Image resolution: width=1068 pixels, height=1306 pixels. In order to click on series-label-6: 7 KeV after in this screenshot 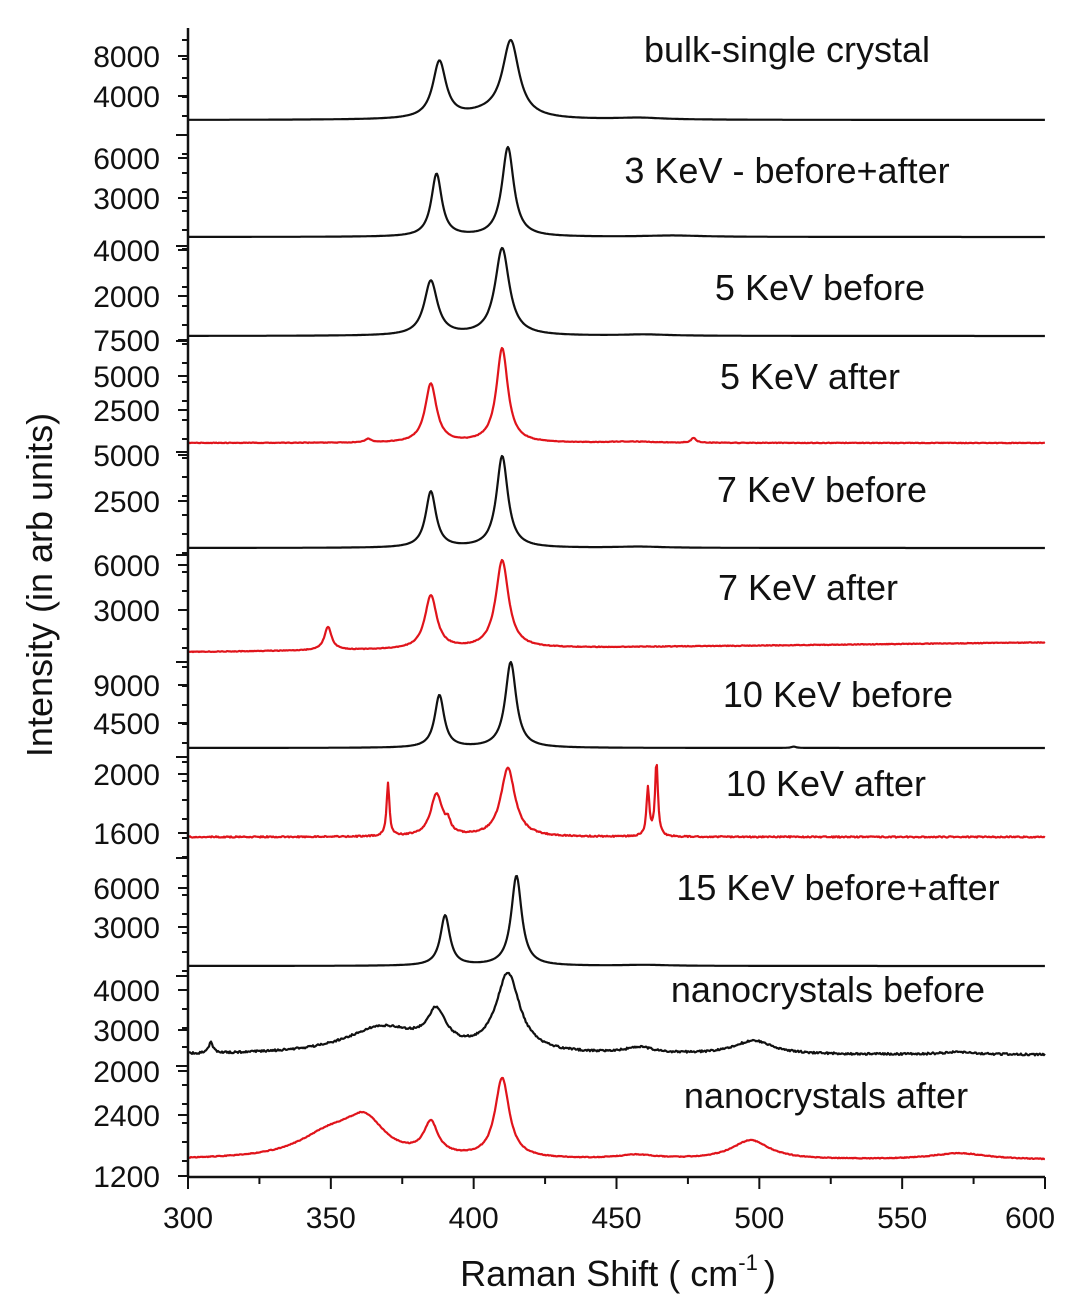, I will do `click(808, 587)`.